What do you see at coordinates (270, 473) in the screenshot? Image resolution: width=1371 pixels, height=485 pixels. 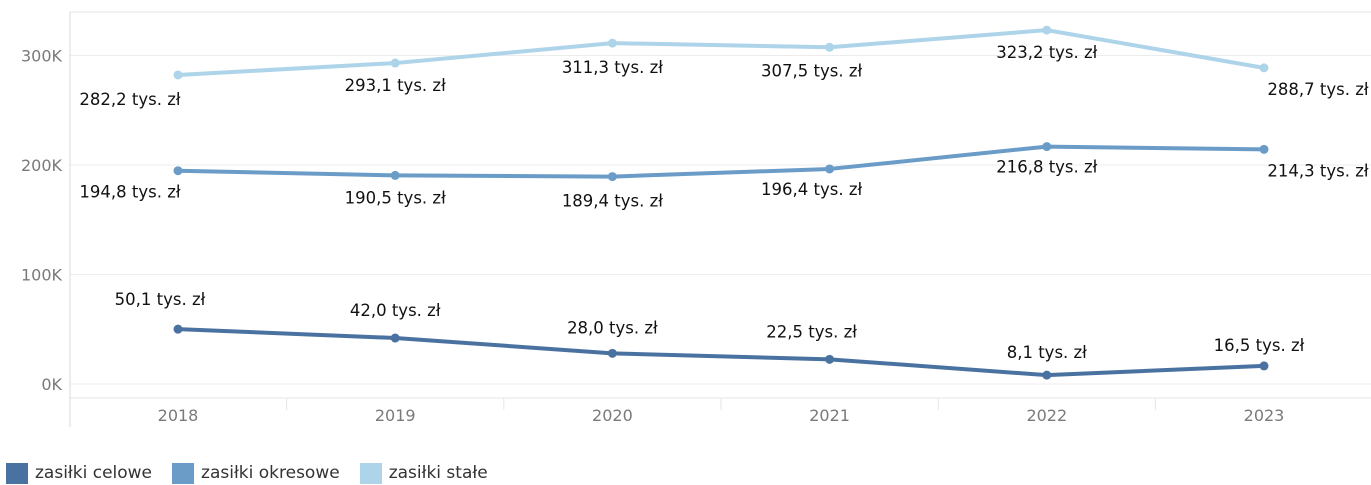 I see `legend-label: zasiłki okresowe` at bounding box center [270, 473].